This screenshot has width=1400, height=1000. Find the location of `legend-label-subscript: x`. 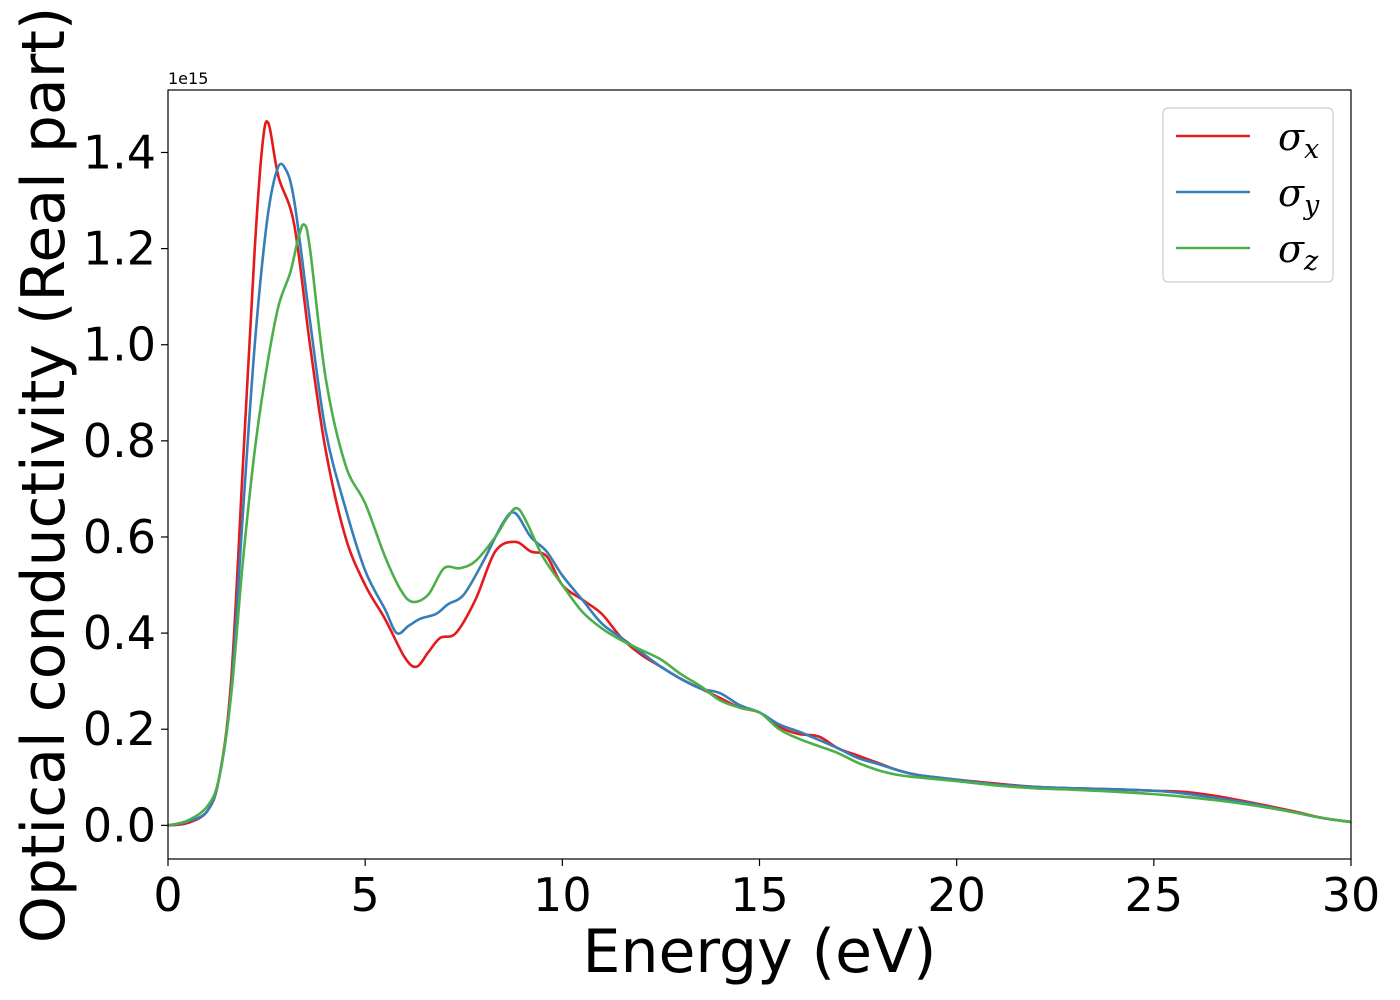

legend-label-subscript: x is located at coordinates (1311, 149).